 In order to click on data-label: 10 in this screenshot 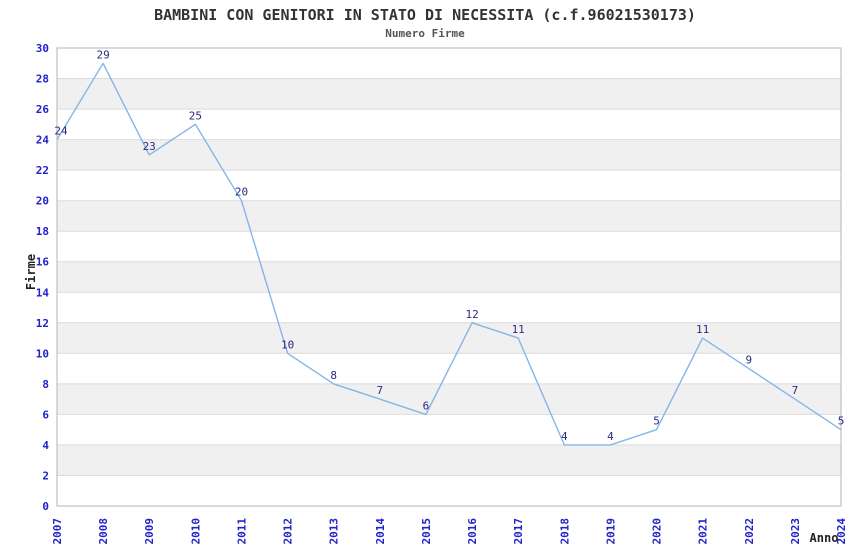, I will do `click(287, 344)`.